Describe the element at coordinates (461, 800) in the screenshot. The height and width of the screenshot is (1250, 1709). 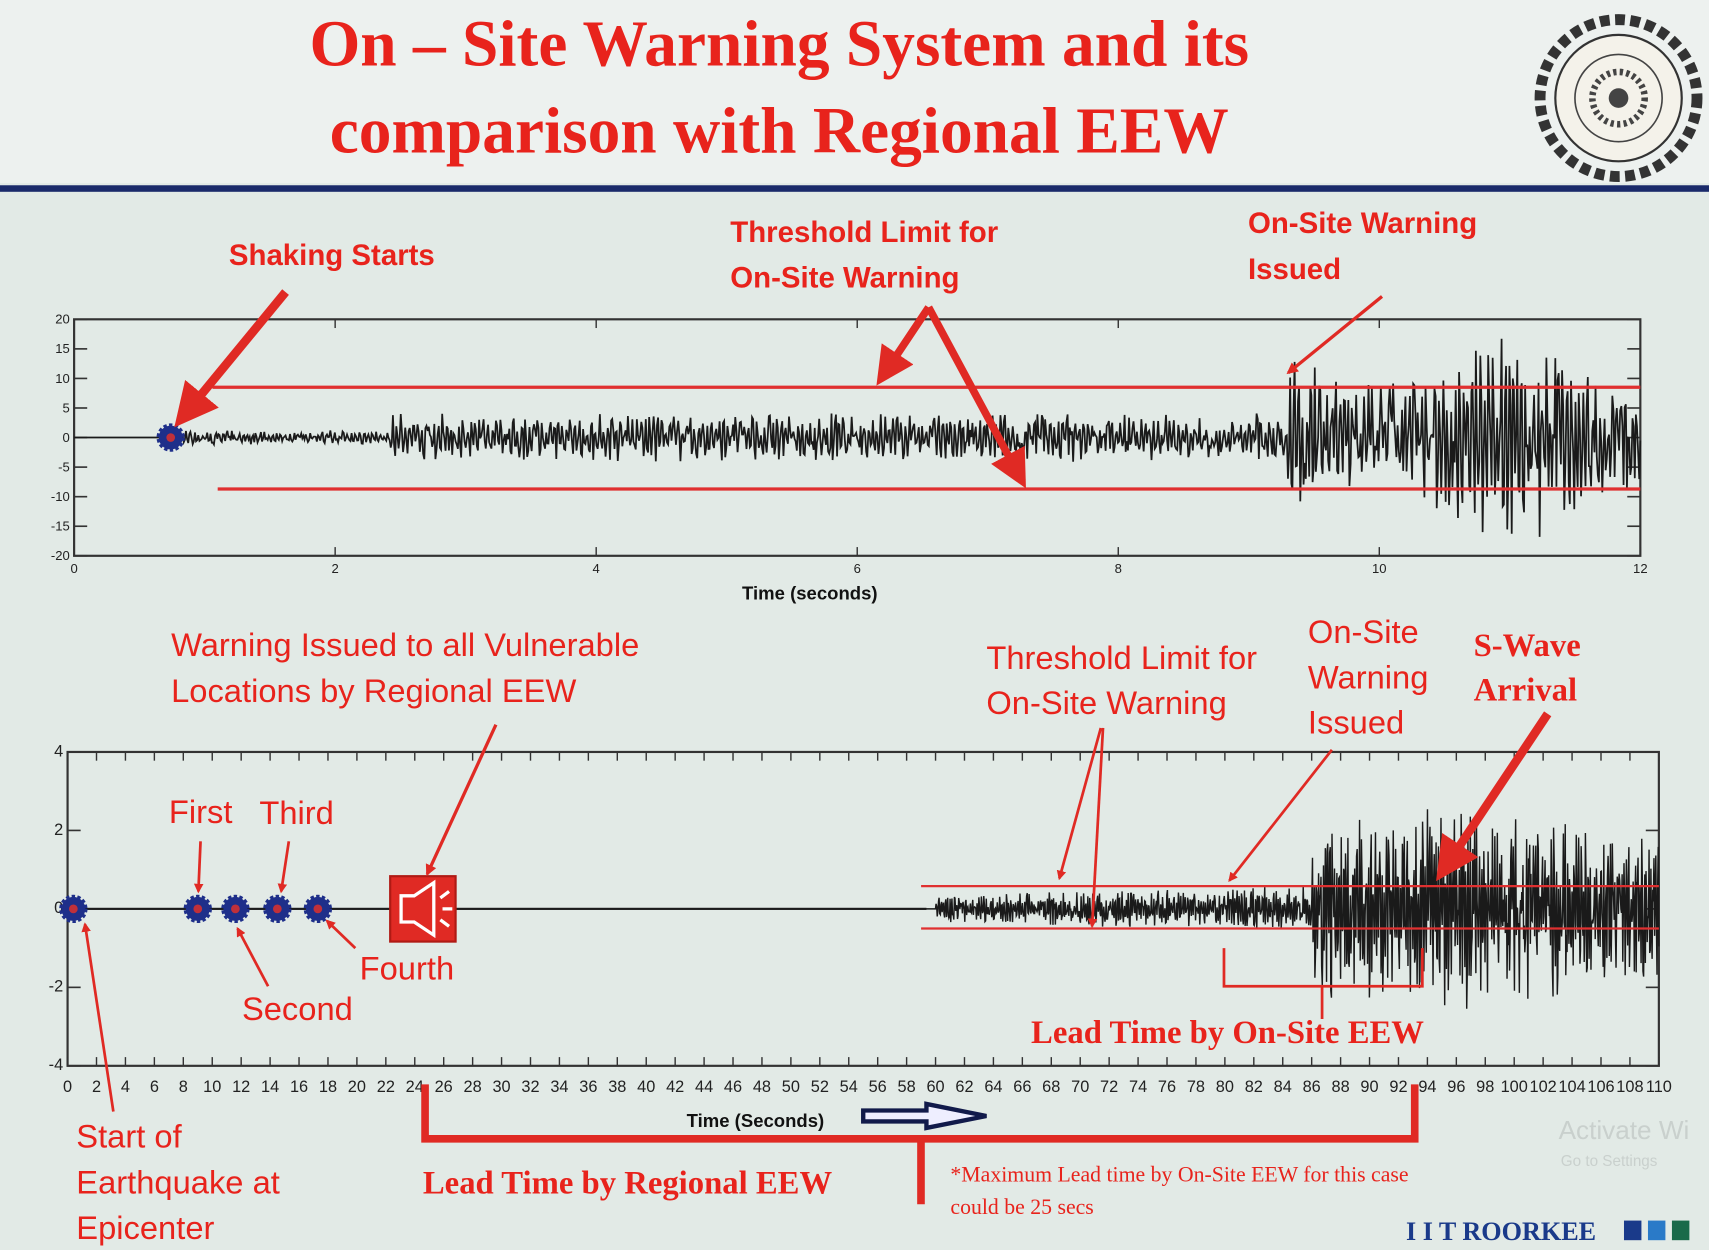
I see `regional-warning-arrow` at that location.